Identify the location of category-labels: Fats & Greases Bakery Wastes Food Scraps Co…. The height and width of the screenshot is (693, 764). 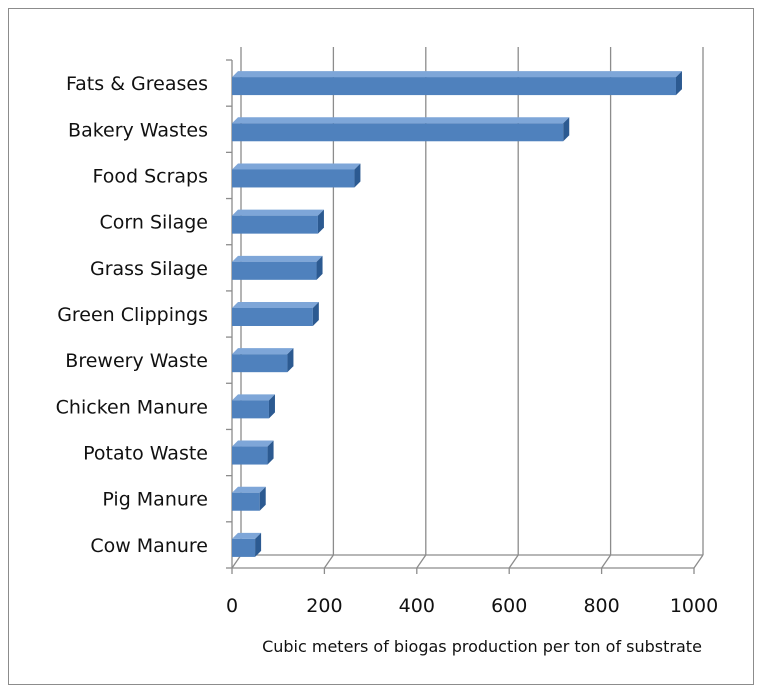
(132, 315).